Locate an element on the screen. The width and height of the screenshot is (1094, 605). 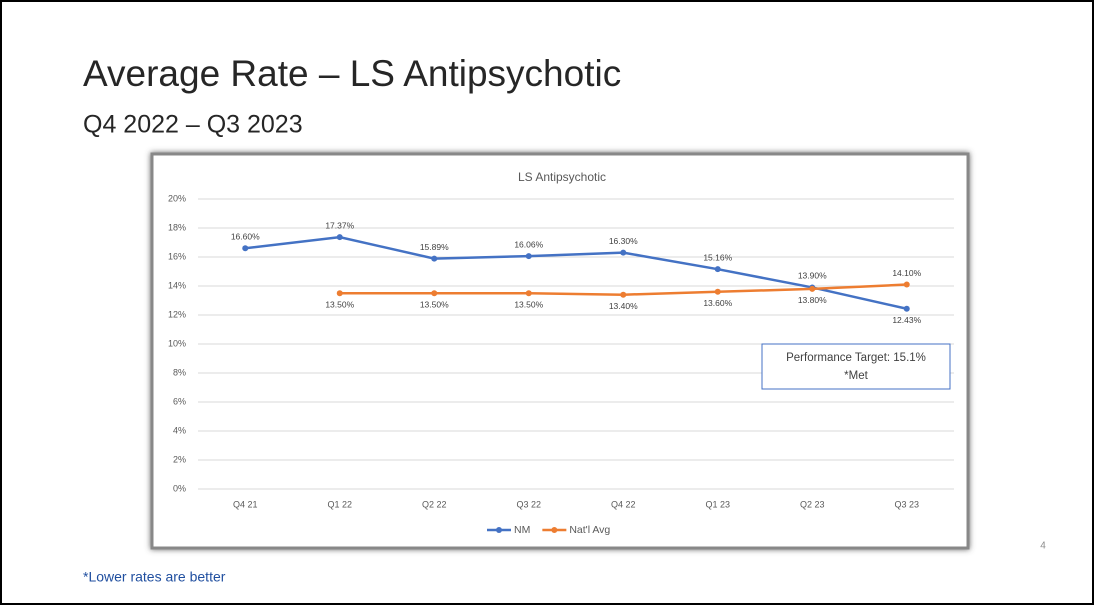
value-label: 13.60% is located at coordinates (717, 303).